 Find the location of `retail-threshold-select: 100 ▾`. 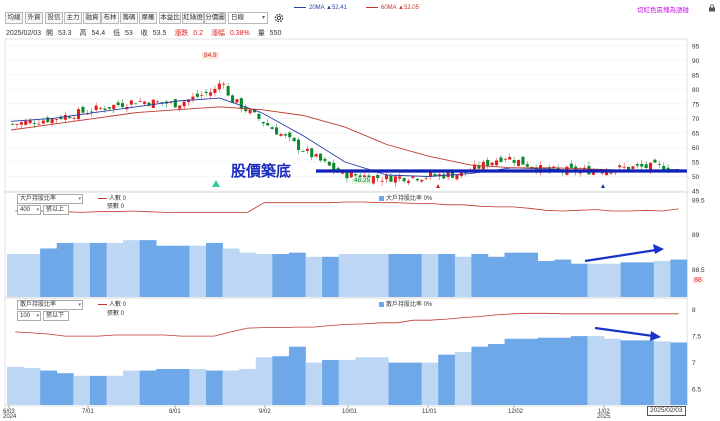

retail-threshold-select: 100 ▾ is located at coordinates (29, 316).